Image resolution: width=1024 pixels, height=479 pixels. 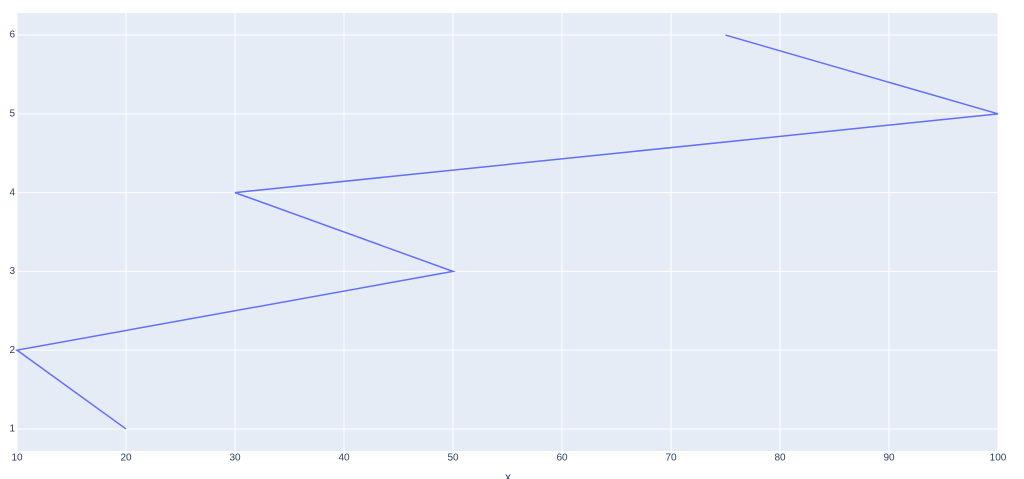 What do you see at coordinates (12, 429) in the screenshot?
I see `y-tick-label: 1` at bounding box center [12, 429].